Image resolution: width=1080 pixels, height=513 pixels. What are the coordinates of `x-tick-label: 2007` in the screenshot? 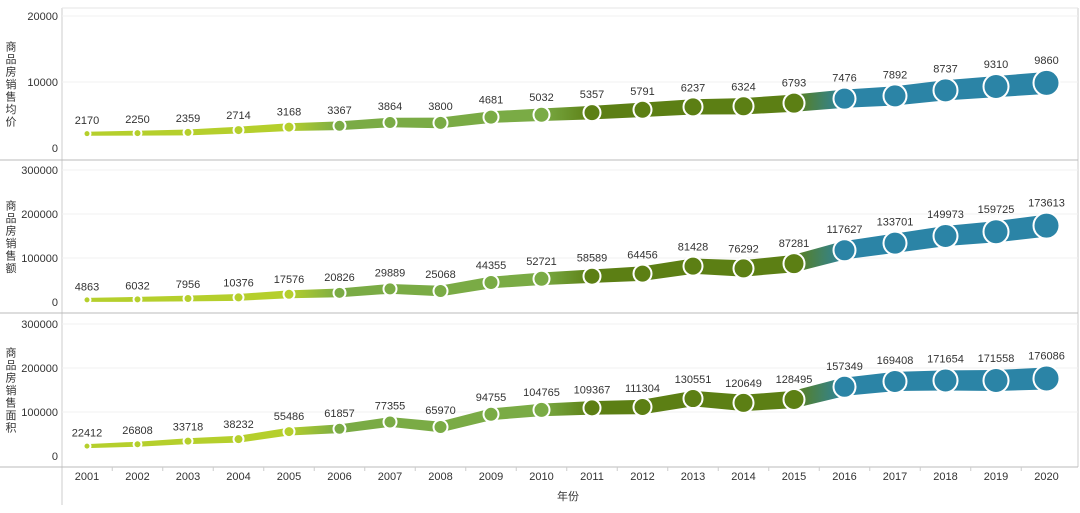 It's located at (390, 477).